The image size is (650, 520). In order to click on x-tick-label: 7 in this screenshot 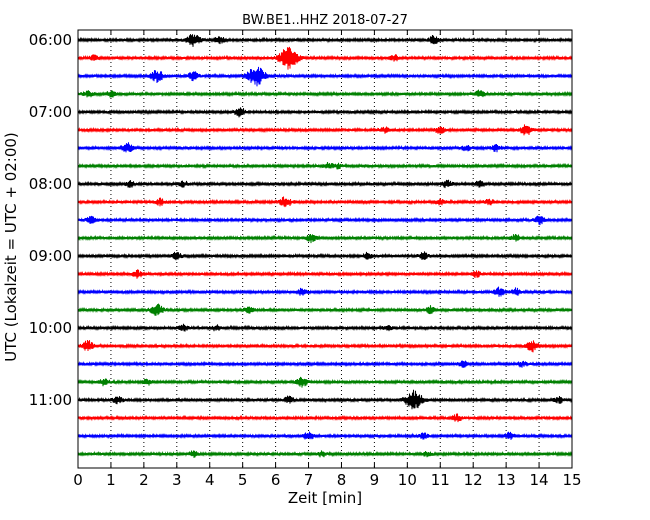, I will do `click(309, 480)`.